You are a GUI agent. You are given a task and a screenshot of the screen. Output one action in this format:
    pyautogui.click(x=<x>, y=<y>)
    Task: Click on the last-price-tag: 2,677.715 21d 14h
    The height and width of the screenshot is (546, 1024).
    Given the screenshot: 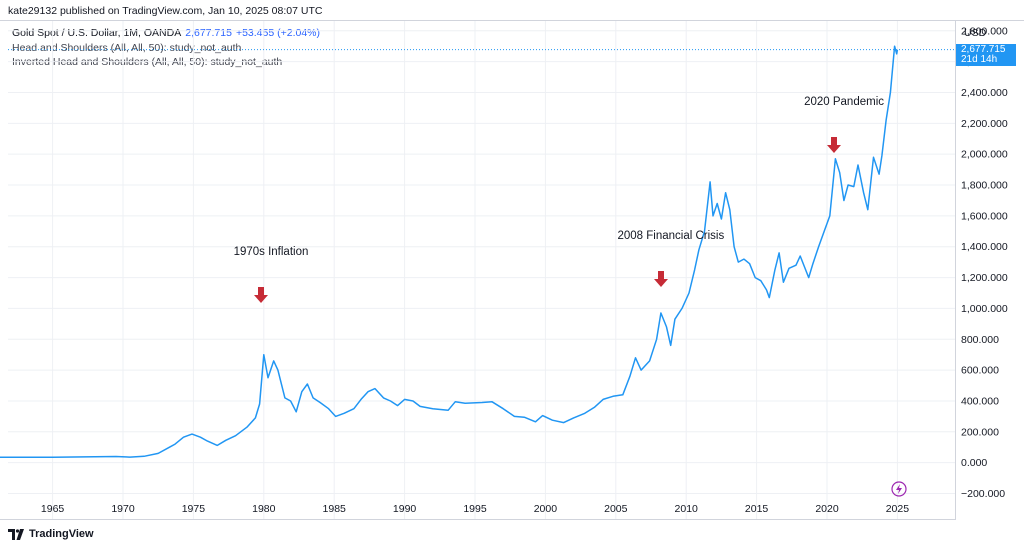 What is the action you would take?
    pyautogui.click(x=986, y=54)
    